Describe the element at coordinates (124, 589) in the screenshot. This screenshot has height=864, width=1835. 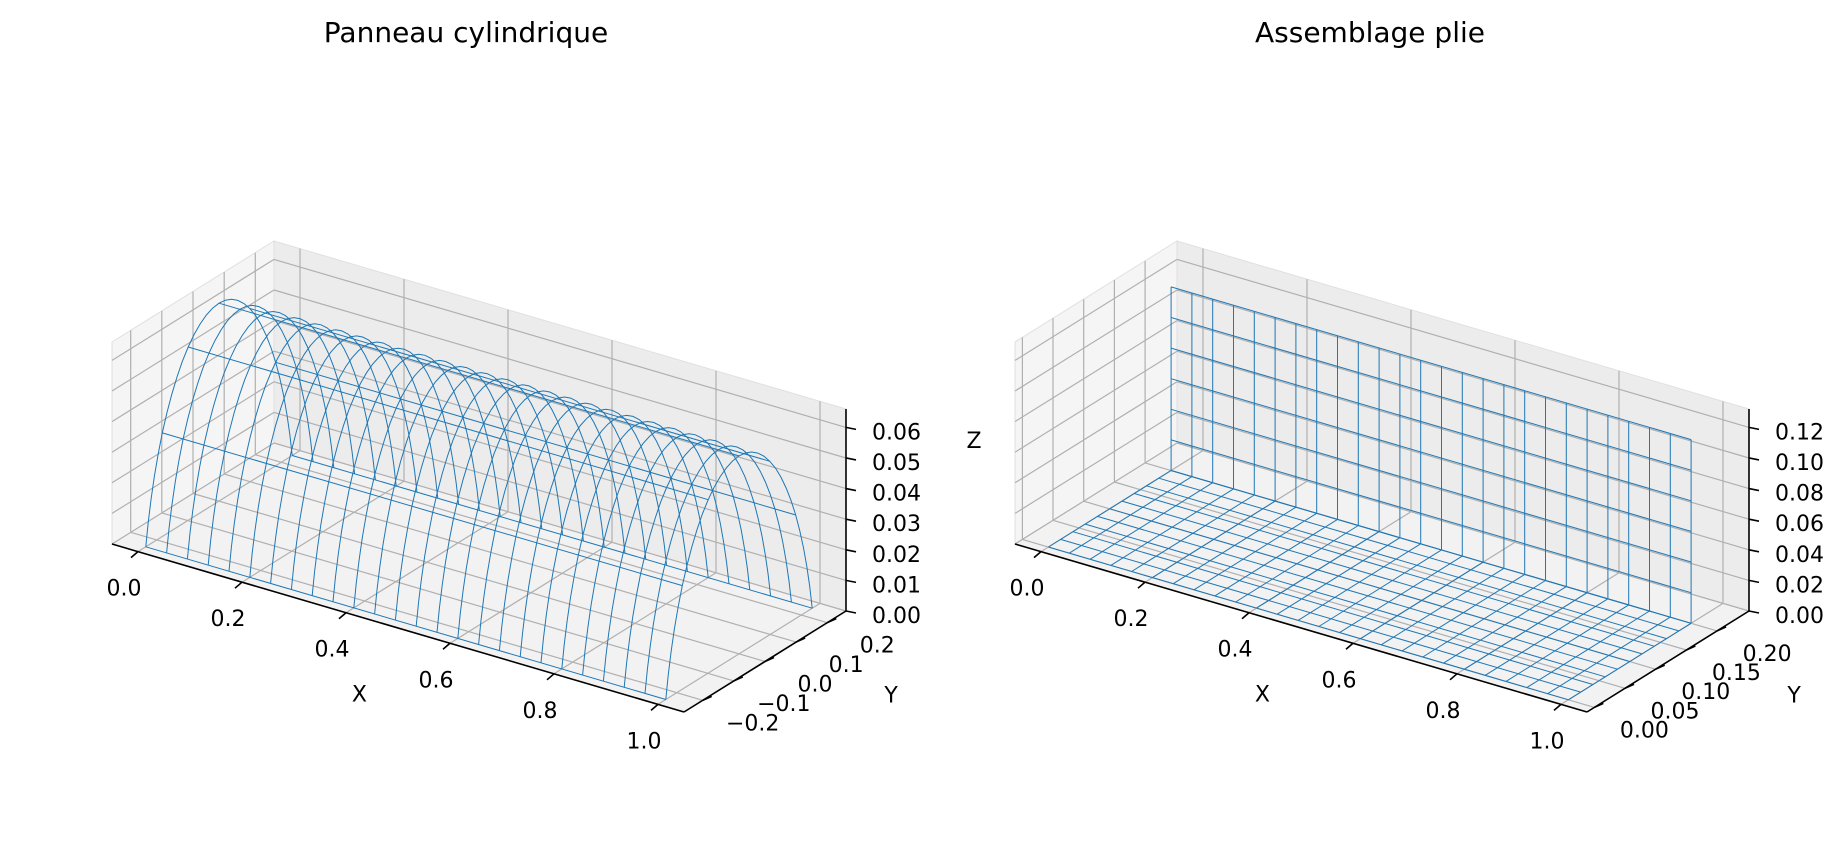
I see `x-tick-label: 0.0` at that location.